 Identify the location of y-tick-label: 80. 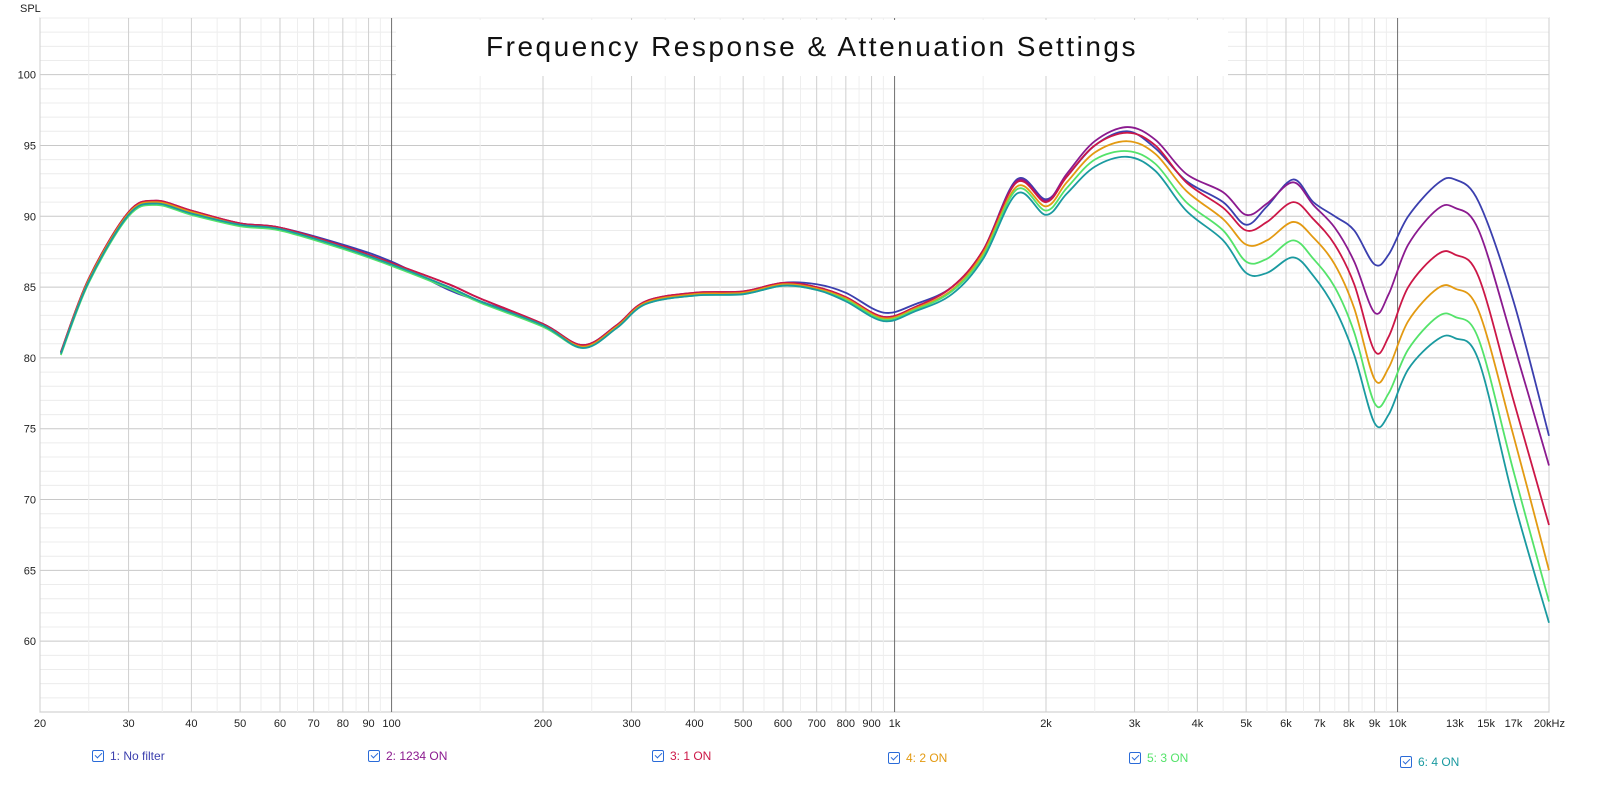
(30, 359).